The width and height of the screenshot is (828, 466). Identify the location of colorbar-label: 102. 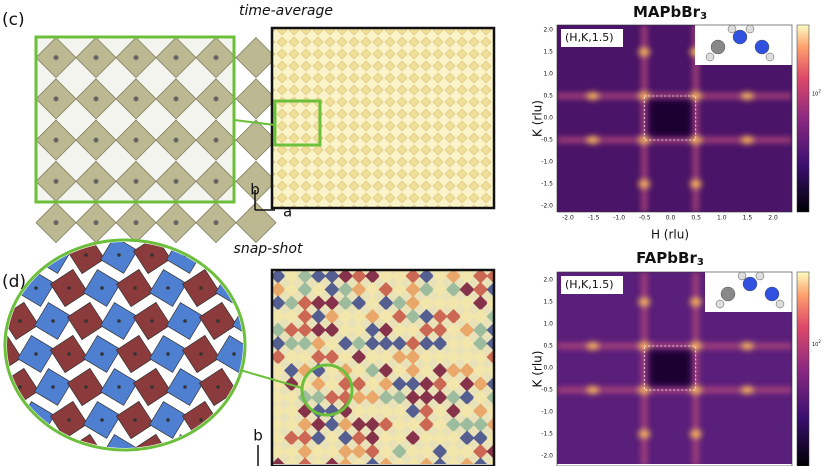
(816, 93).